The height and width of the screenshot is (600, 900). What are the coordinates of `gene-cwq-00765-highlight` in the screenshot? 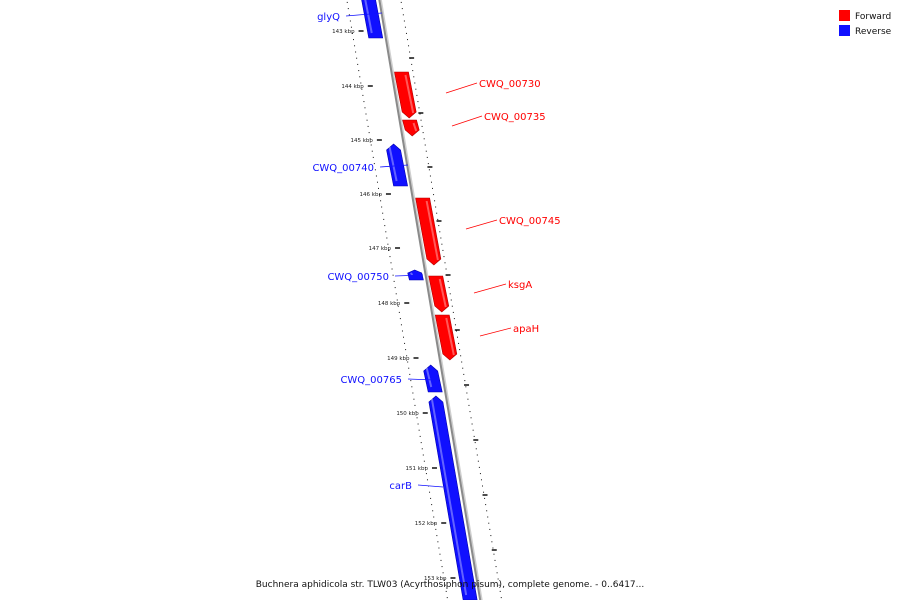 It's located at (429, 377).